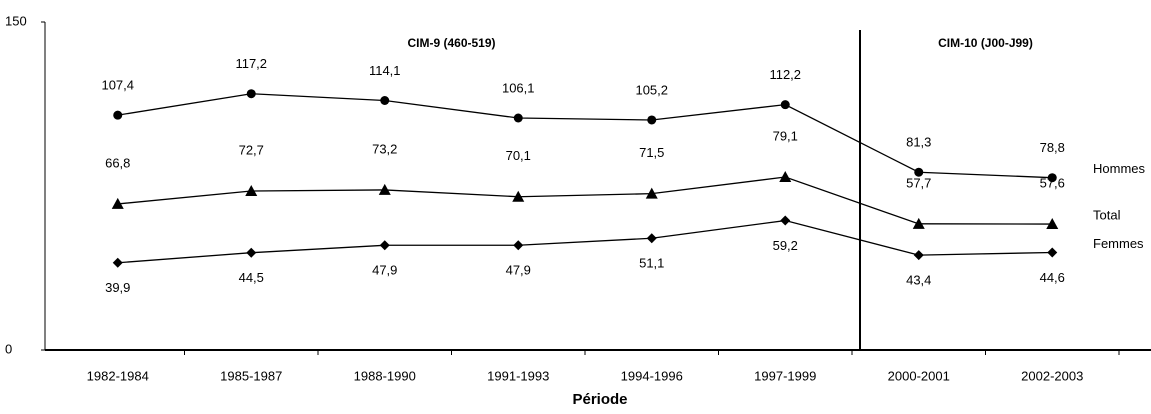  I want to click on x-tick-label: 1985-1987, so click(251, 375).